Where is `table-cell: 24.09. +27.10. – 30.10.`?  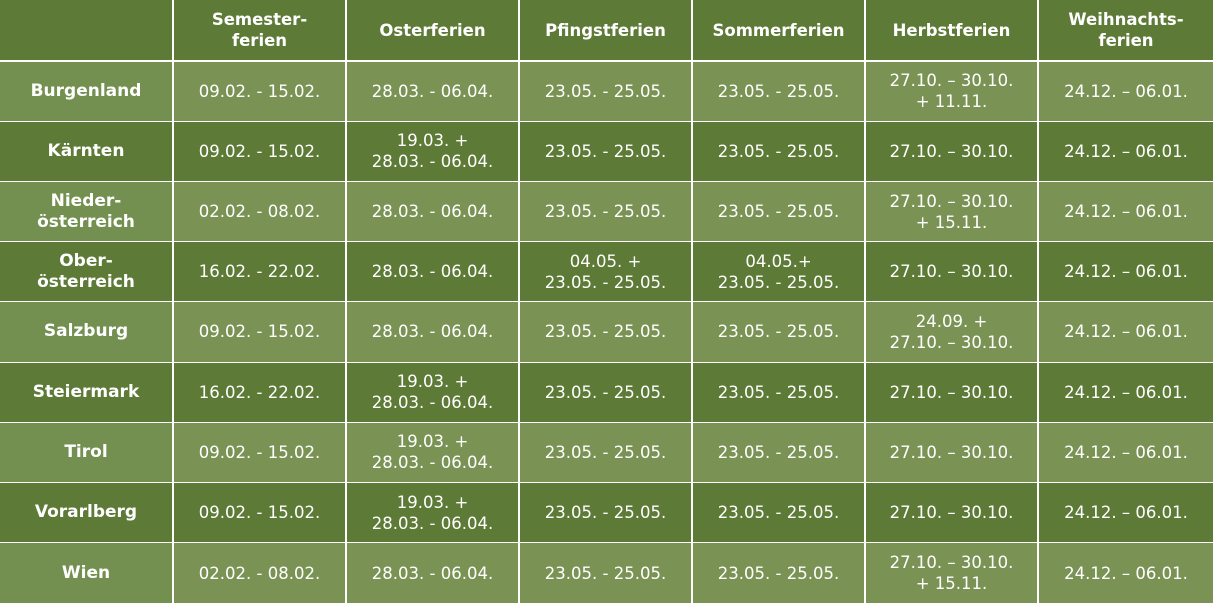
table-cell: 24.09. +27.10. – 30.10. is located at coordinates (951, 332).